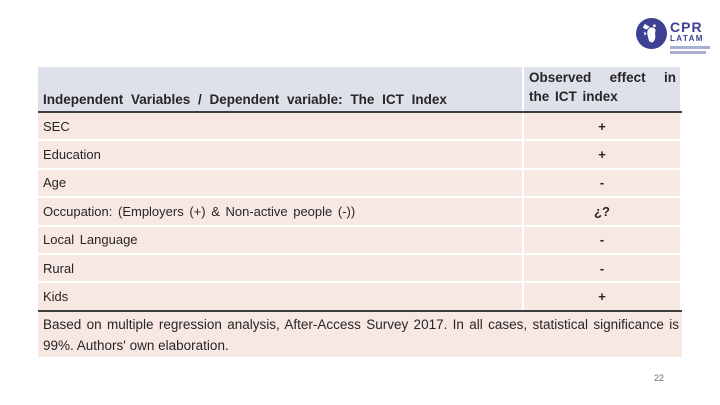 This screenshot has height=405, width=720. Describe the element at coordinates (651, 33) in the screenshot. I see `latam-map-globe-icon` at that location.